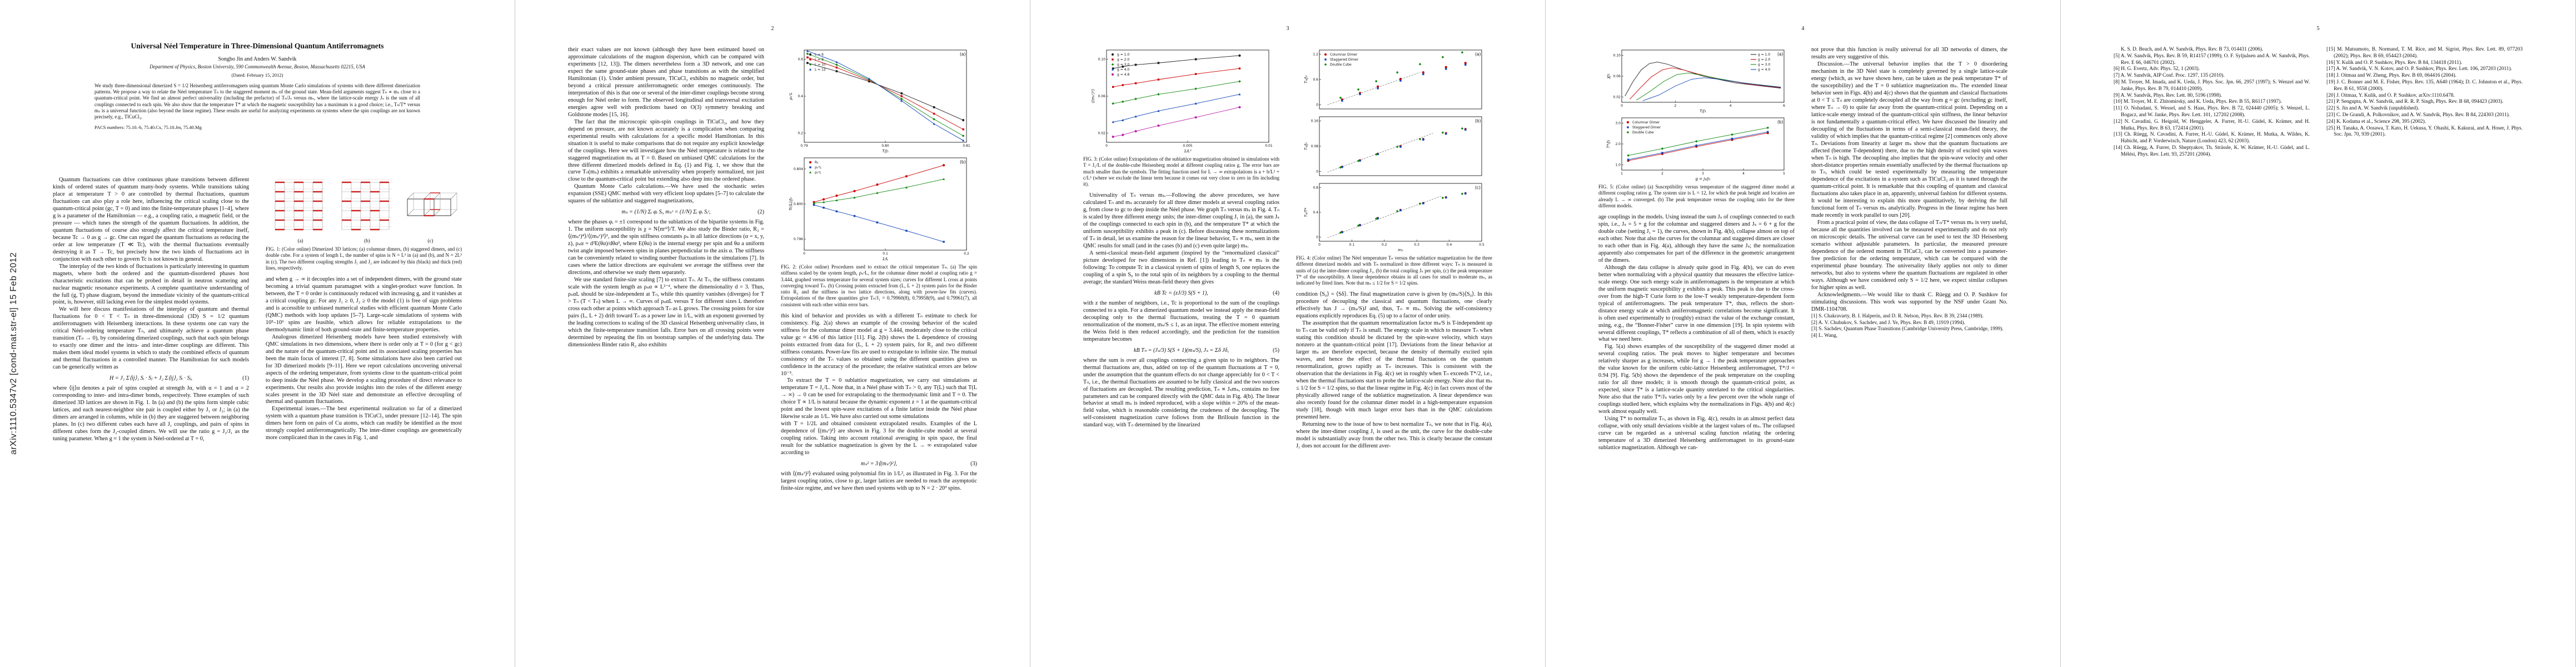 This screenshot has width=2576, height=667. I want to click on svg-text: 0.5, so click(1481, 245).